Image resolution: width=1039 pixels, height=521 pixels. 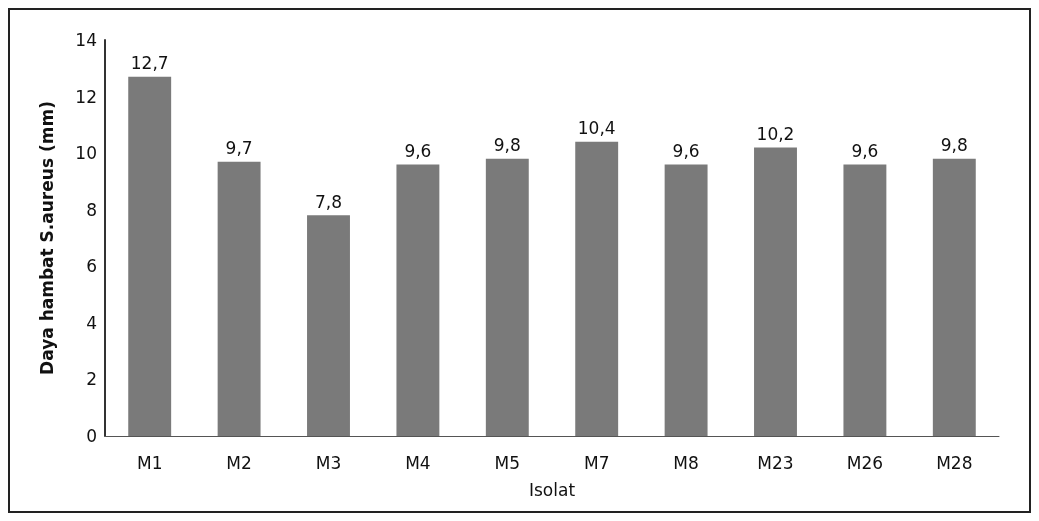 What do you see at coordinates (775, 462) in the screenshot?
I see `x-tick-label: M23` at bounding box center [775, 462].